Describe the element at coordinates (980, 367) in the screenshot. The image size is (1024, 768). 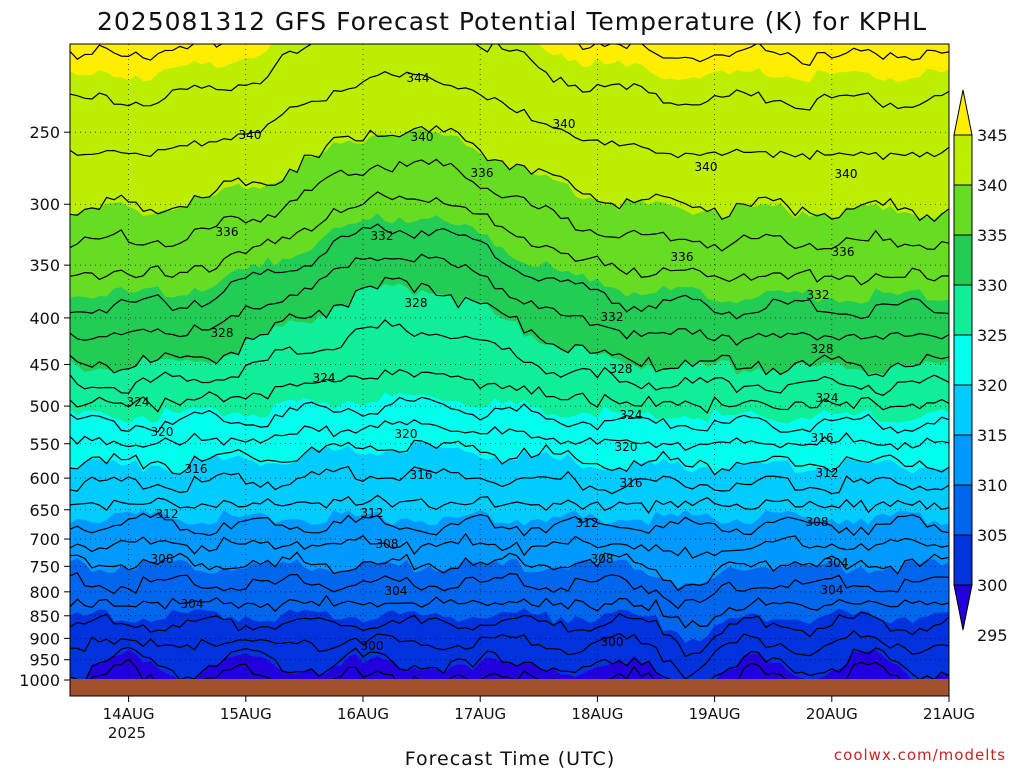
I see `colorbar: 345 340 335 330 325 320 315 310 305 300 295` at that location.